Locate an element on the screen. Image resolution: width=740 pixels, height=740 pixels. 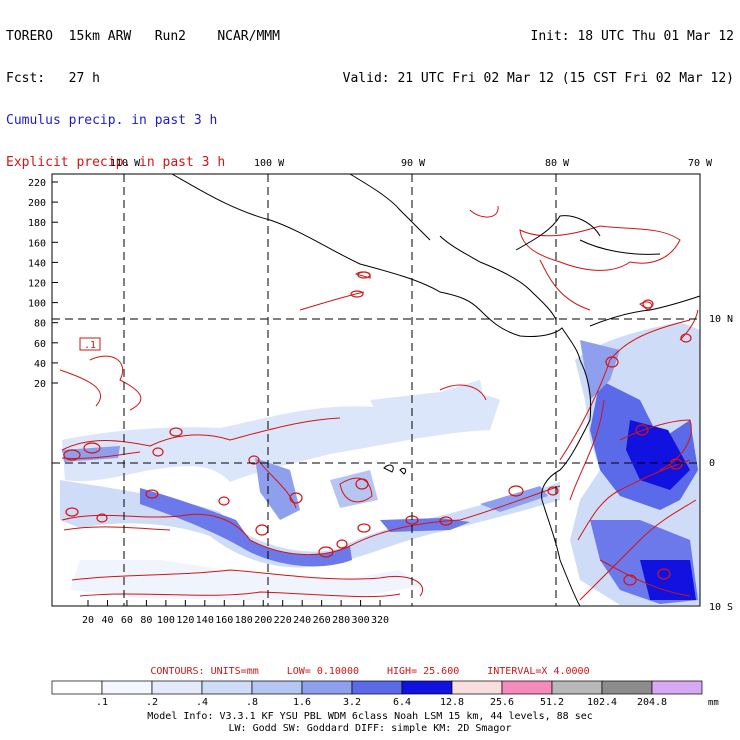
y-tick-label: 140 is located at coordinates (37, 263).